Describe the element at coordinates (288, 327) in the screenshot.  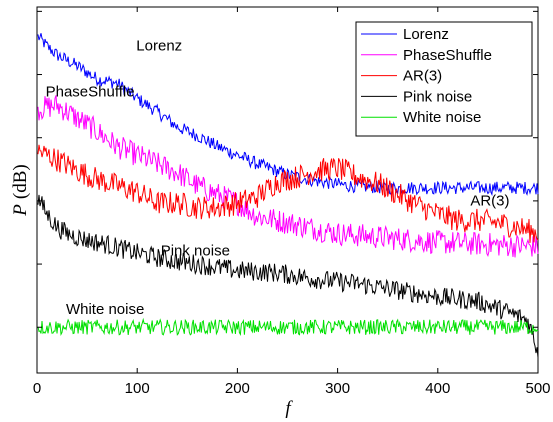
I see `series-line-white-noise` at that location.